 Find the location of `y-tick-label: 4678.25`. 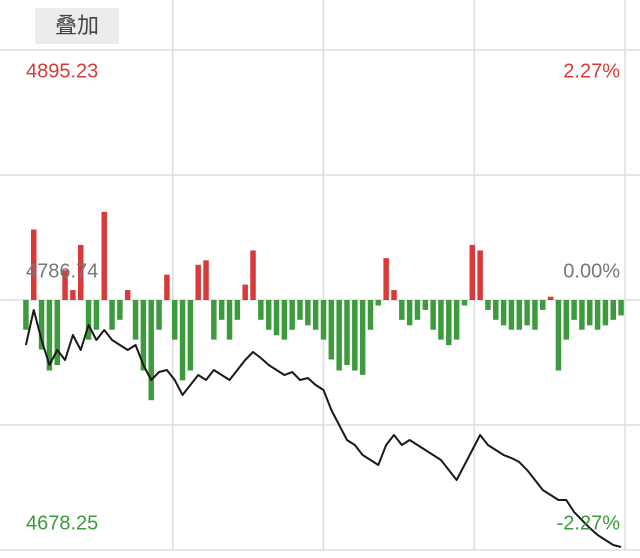

y-tick-label: 4678.25 is located at coordinates (62, 523).